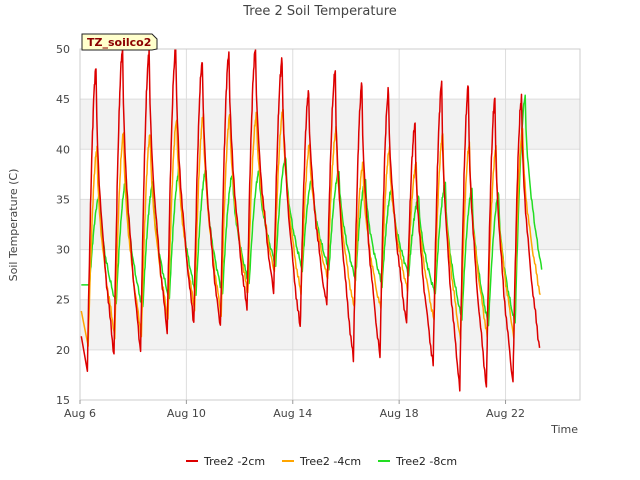  What do you see at coordinates (292, 413) in the screenshot?
I see `x-tick-label: Aug 14` at bounding box center [292, 413].